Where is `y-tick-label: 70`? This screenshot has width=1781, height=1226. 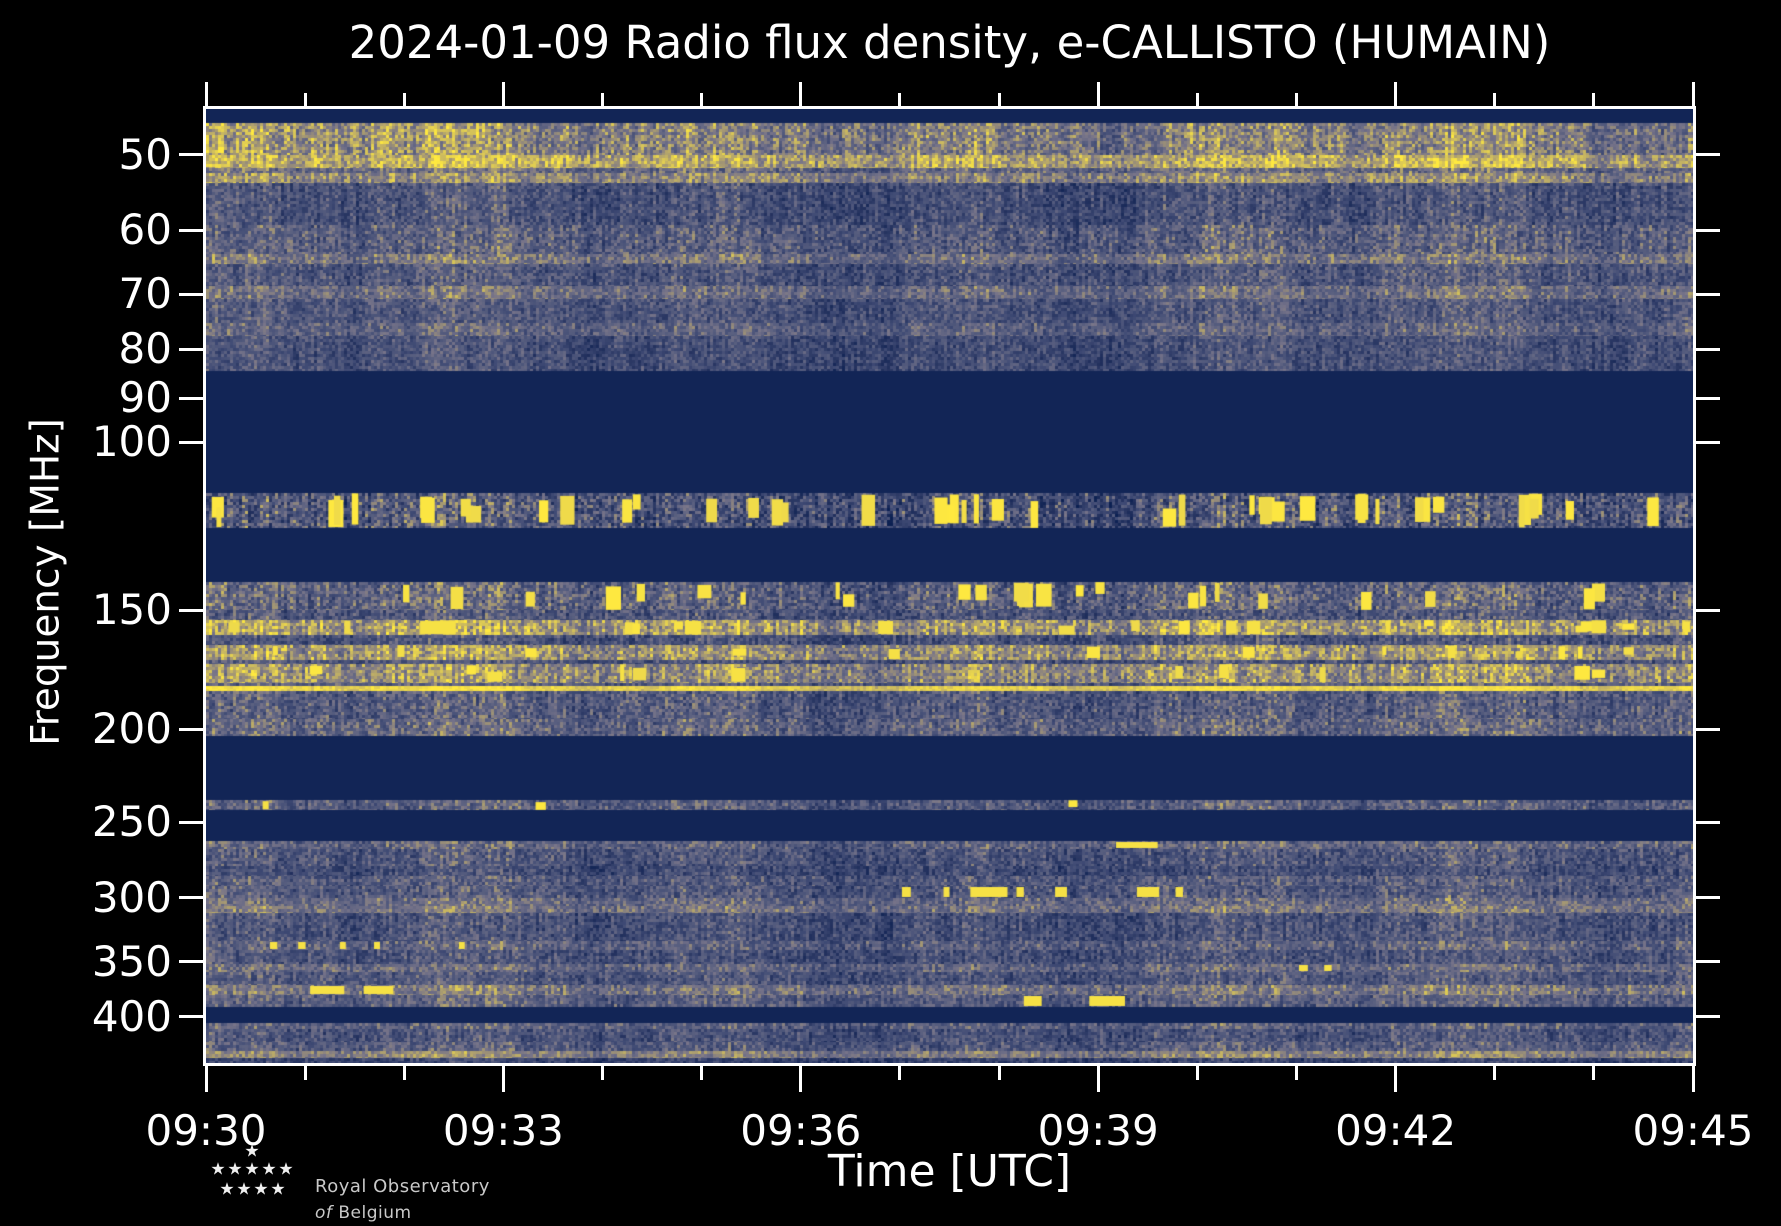 y-tick-label: 70 is located at coordinates (145, 294).